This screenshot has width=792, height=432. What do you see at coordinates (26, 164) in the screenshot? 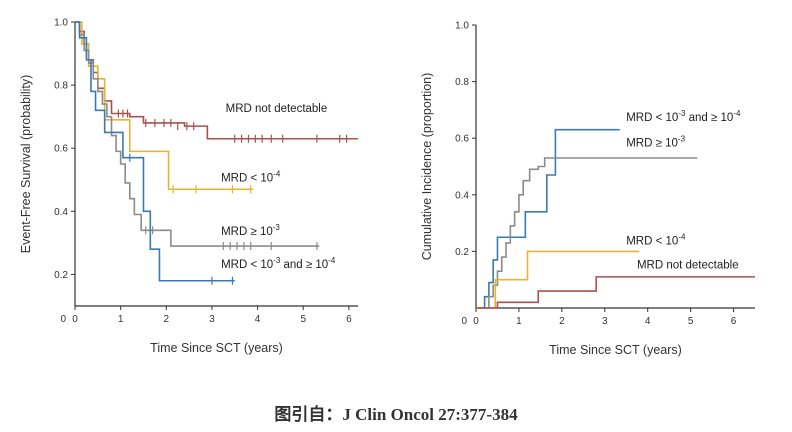
I see `y-axis-title: Event-Free Survival (probability)` at bounding box center [26, 164].